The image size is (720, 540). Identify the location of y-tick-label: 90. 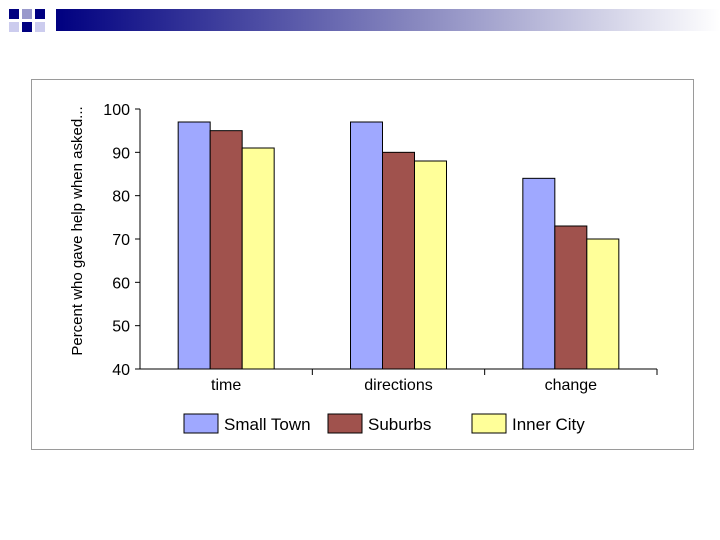
(121, 153).